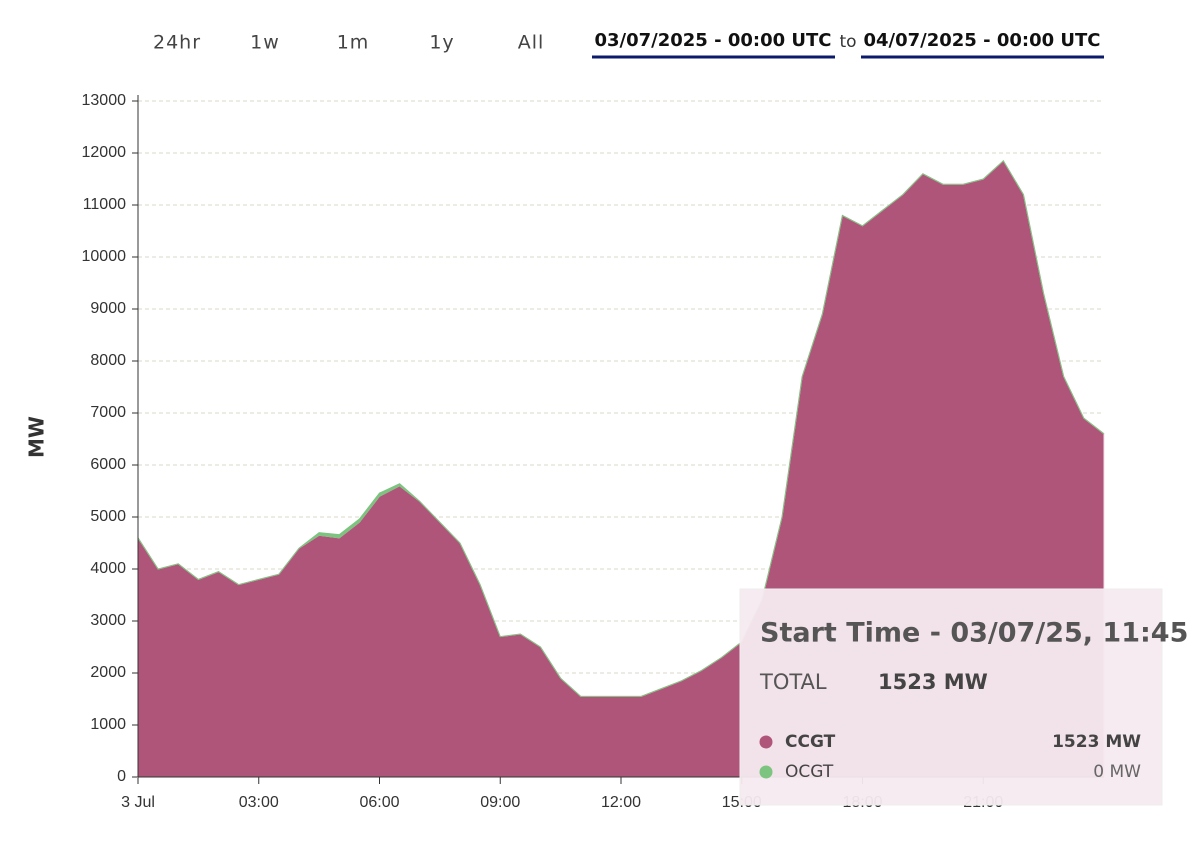 This screenshot has height=846, width=1200. What do you see at coordinates (712, 40) in the screenshot?
I see `start-date: 03/07/2025 - 00:00 UTC` at bounding box center [712, 40].